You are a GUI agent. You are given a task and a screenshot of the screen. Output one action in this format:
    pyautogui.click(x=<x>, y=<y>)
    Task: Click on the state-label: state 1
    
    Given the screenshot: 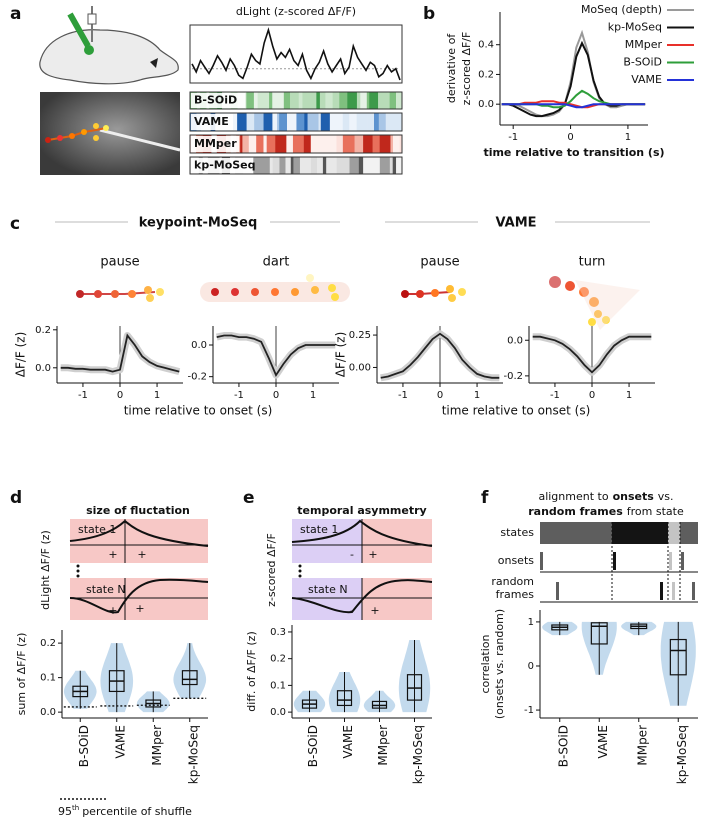 What is the action you would take?
    pyautogui.click(x=319, y=529)
    